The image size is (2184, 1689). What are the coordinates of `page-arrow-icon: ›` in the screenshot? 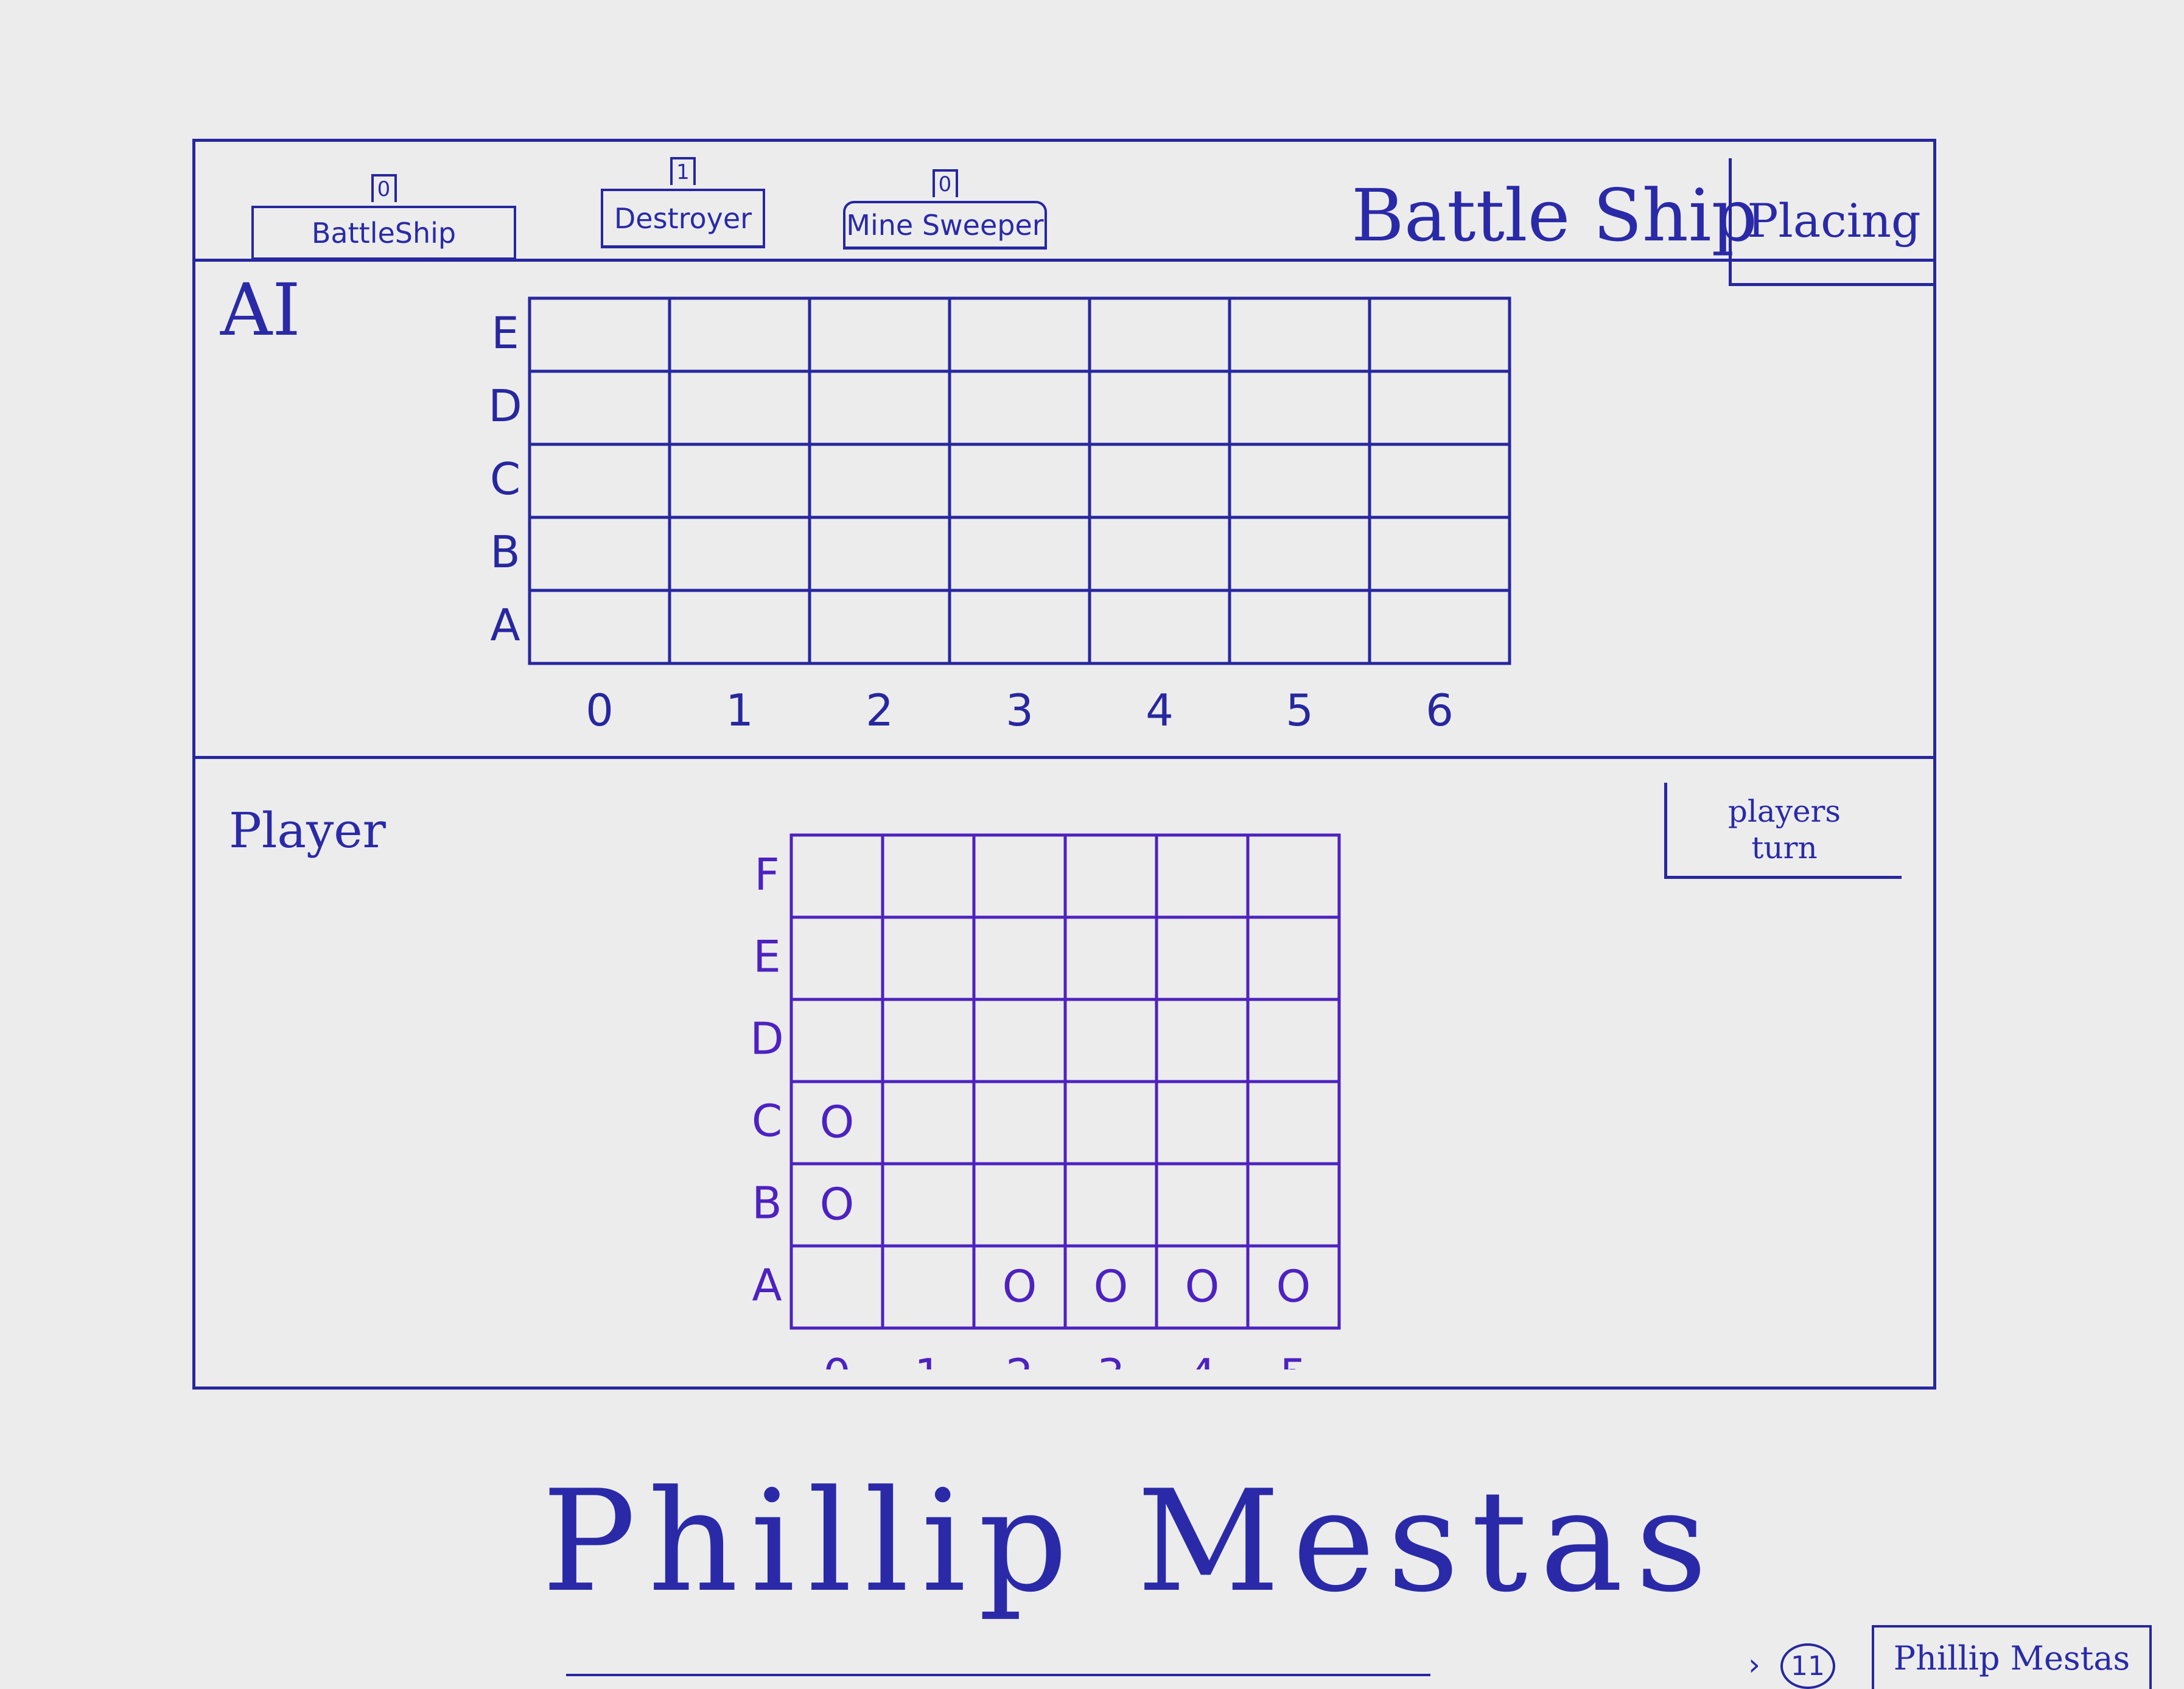 It's located at (1754, 1664).